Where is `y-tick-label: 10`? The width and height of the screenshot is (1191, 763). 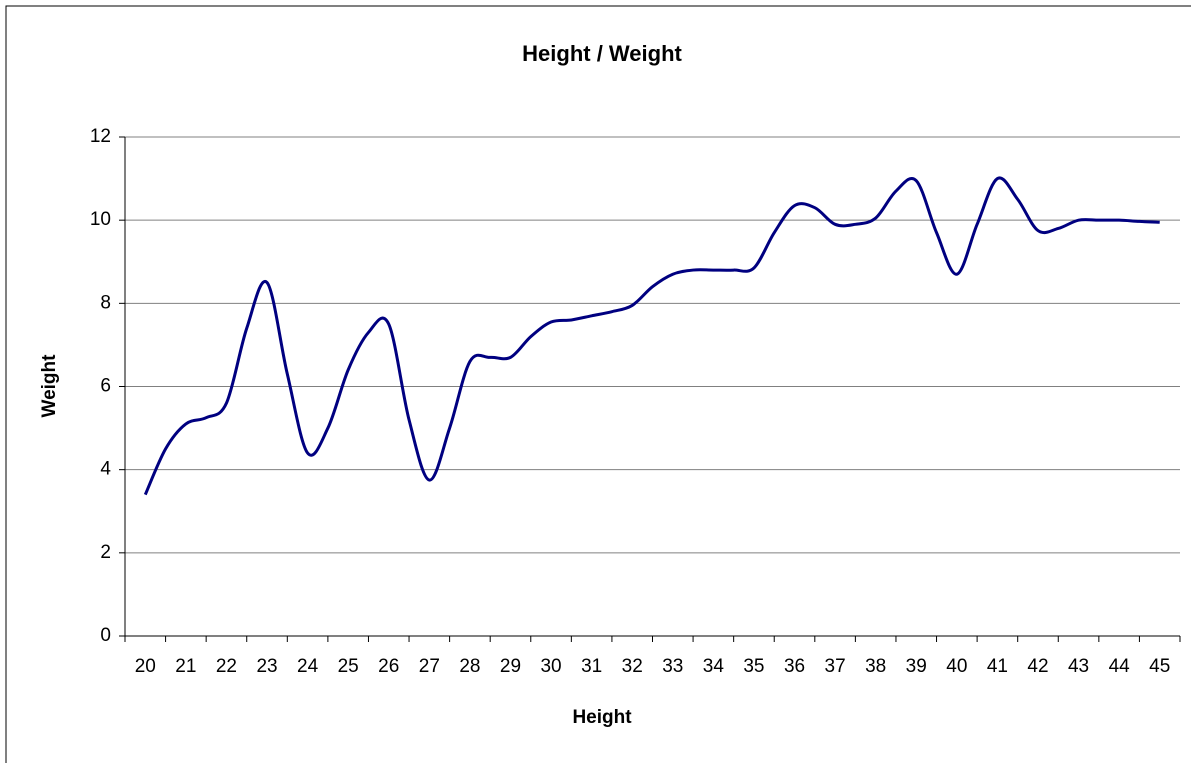 y-tick-label: 10 is located at coordinates (100, 219).